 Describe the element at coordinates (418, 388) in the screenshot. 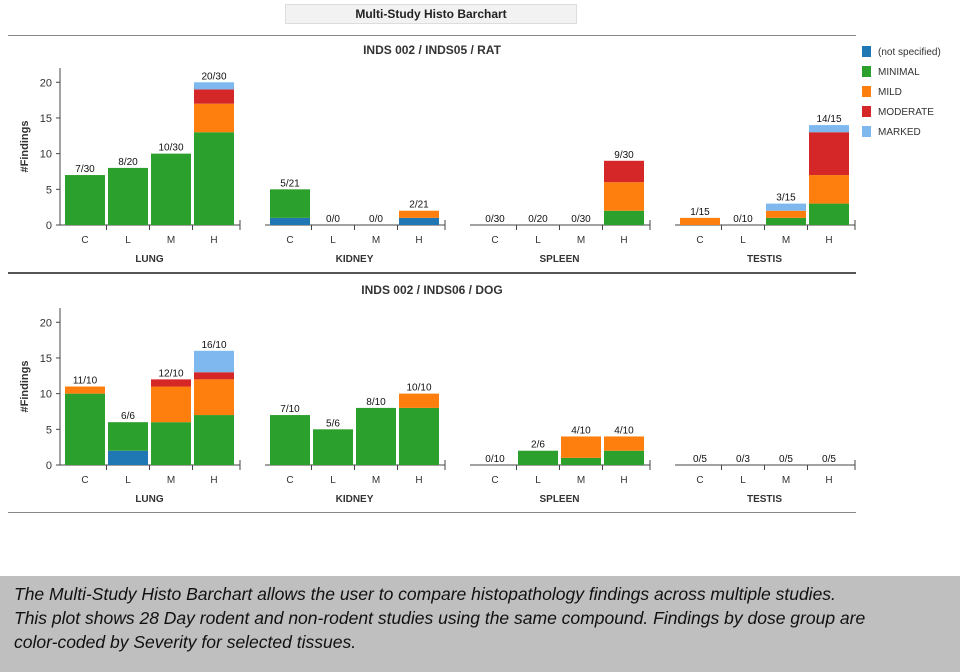

I see `bar-value-label: 10/10` at that location.